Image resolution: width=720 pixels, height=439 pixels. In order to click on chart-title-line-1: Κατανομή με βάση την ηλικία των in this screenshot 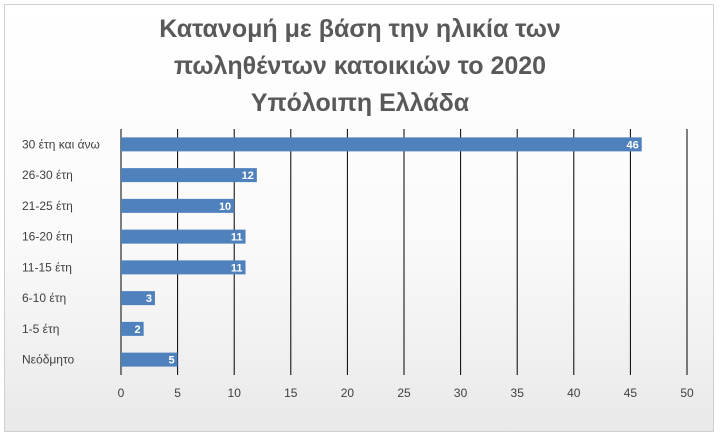, I will do `click(360, 29)`.